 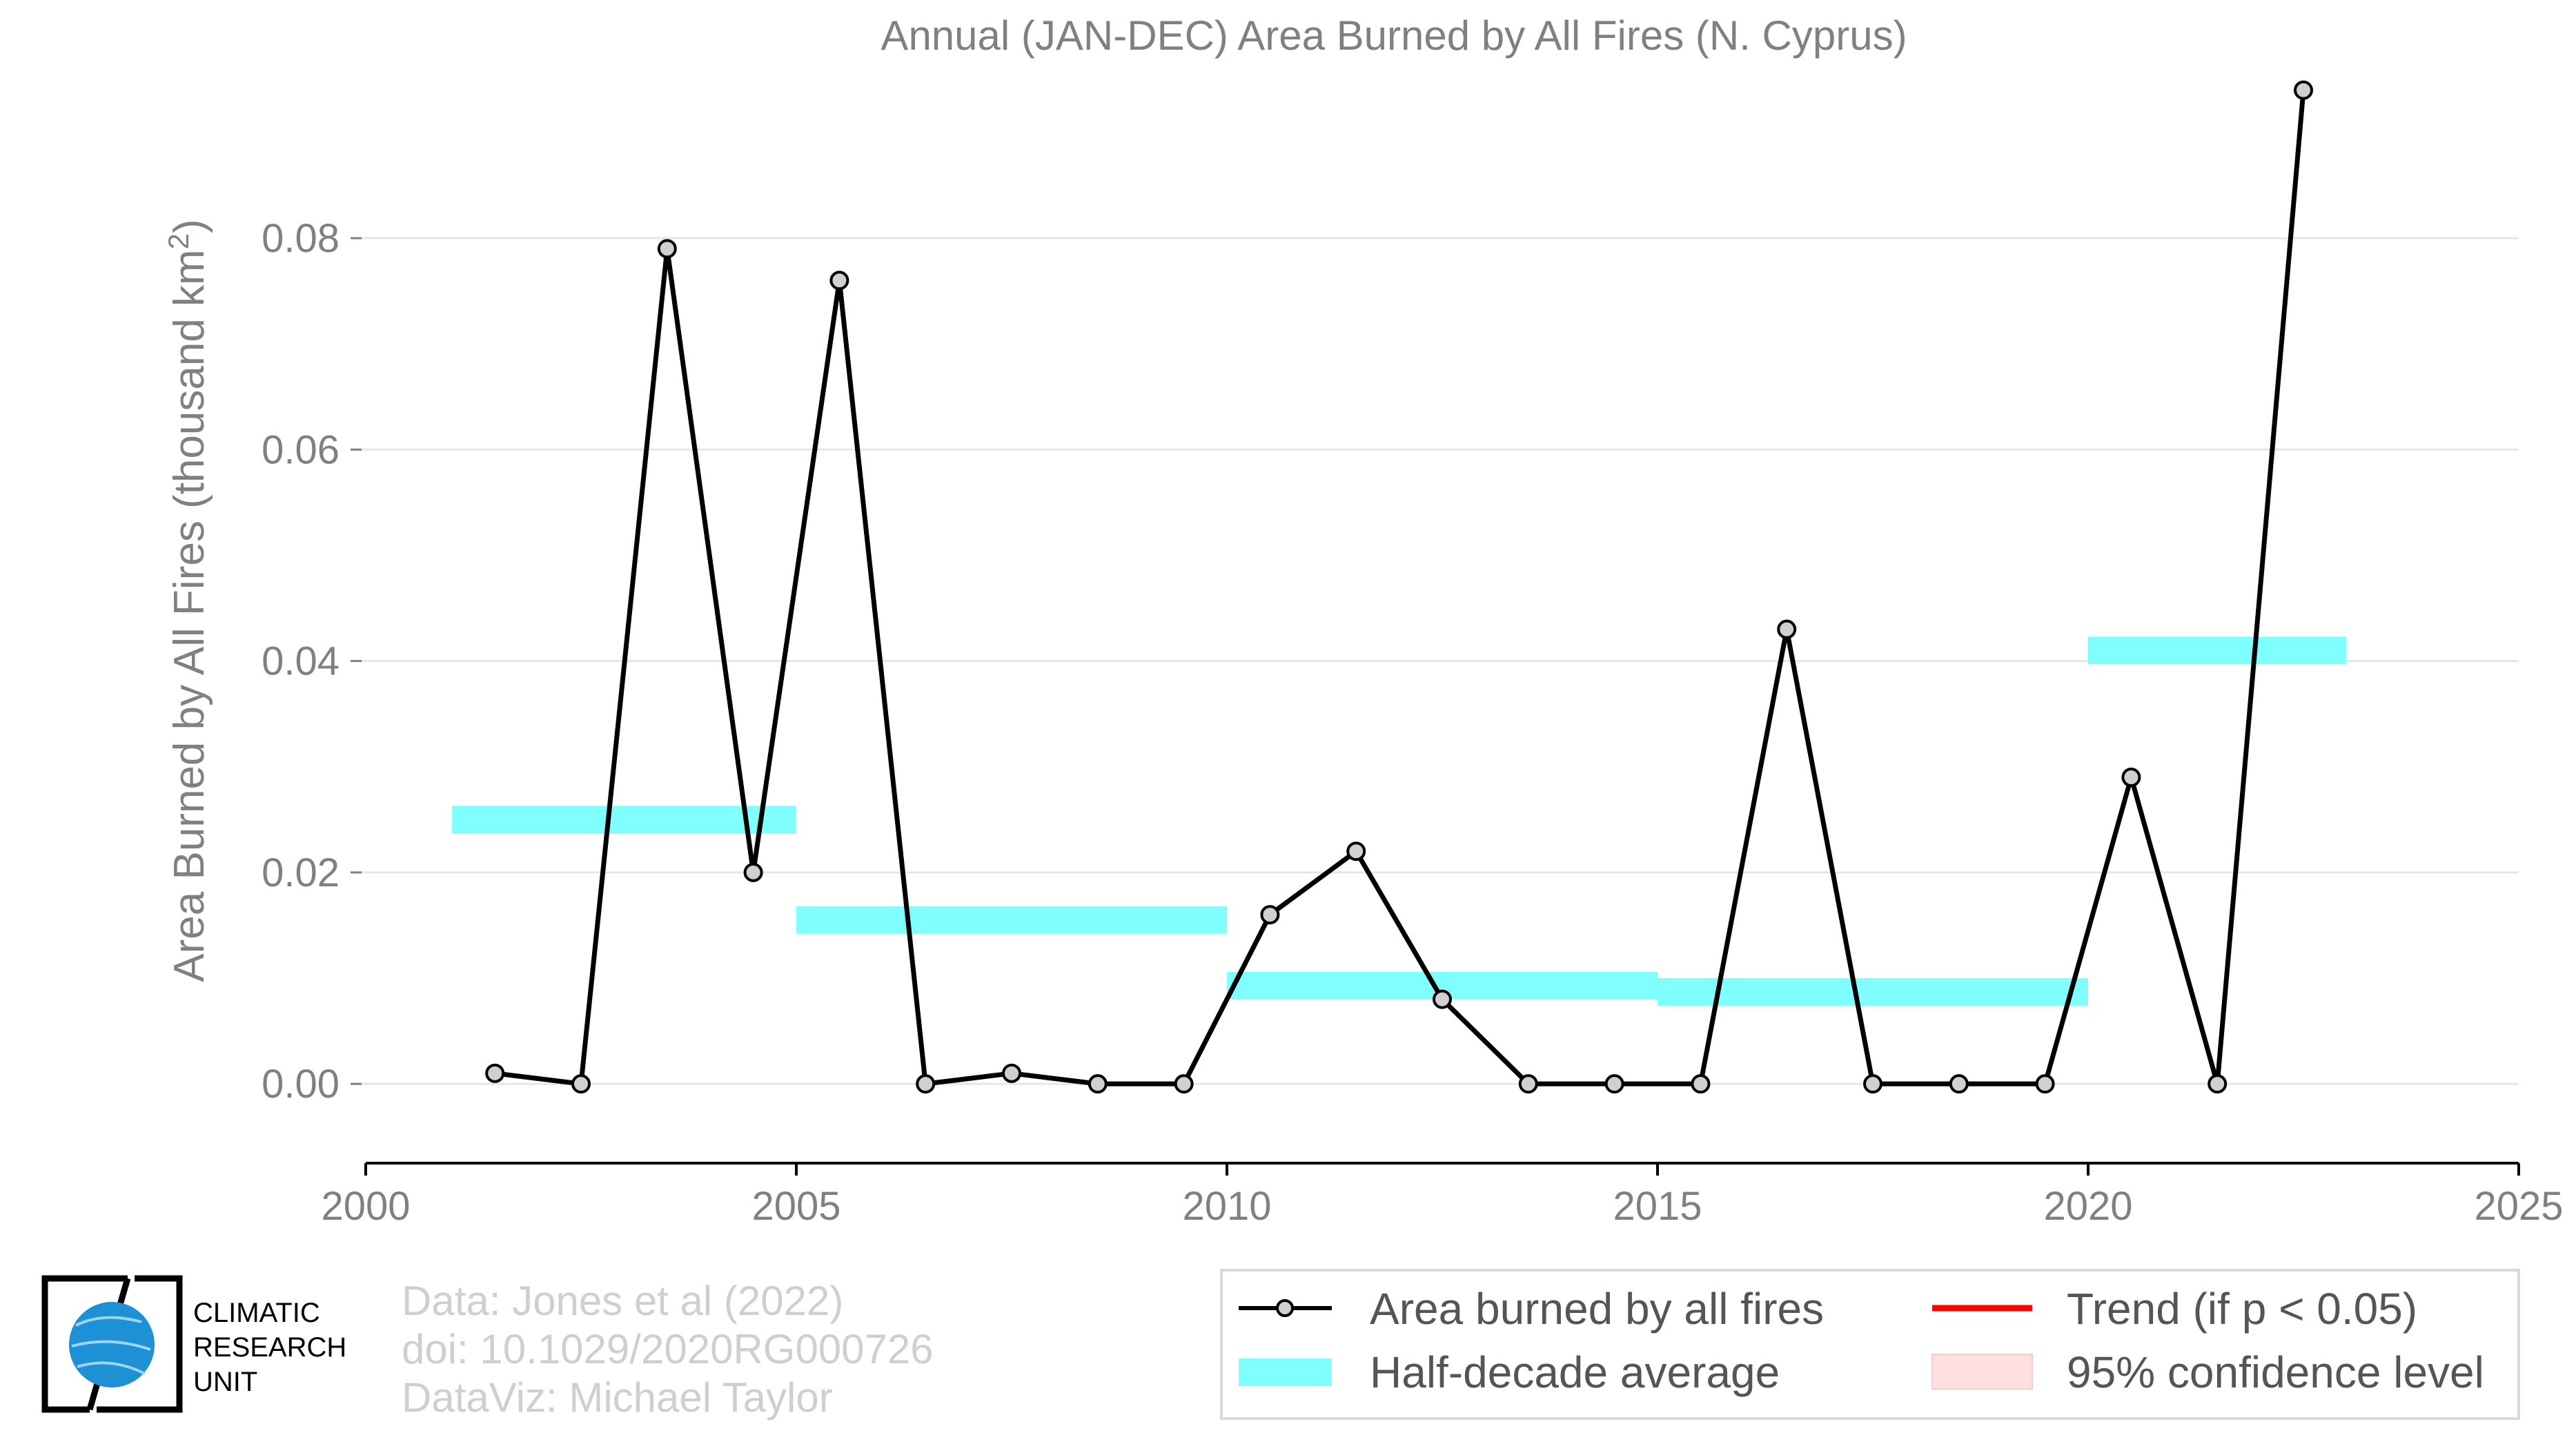 I want to click on legend-label-area-burned: Area burned by all fires, so click(x=1597, y=1309).